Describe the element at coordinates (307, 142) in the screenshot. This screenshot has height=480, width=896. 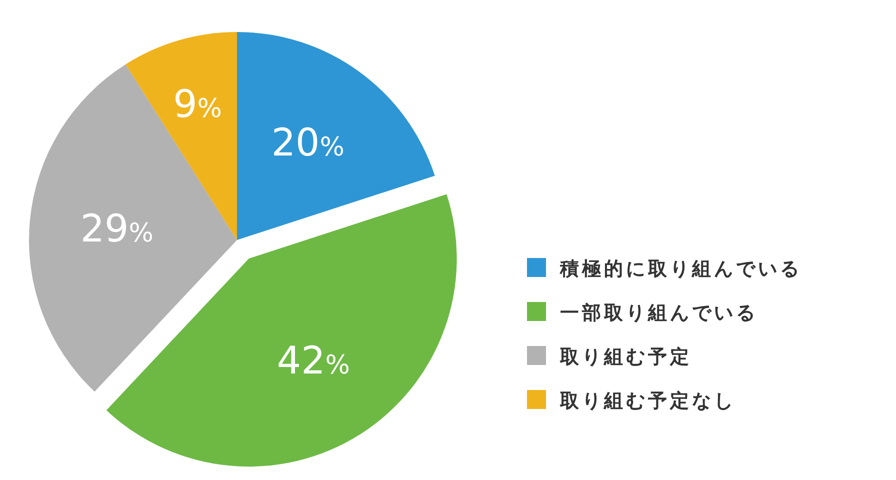
I see `data-label: 20%` at that location.